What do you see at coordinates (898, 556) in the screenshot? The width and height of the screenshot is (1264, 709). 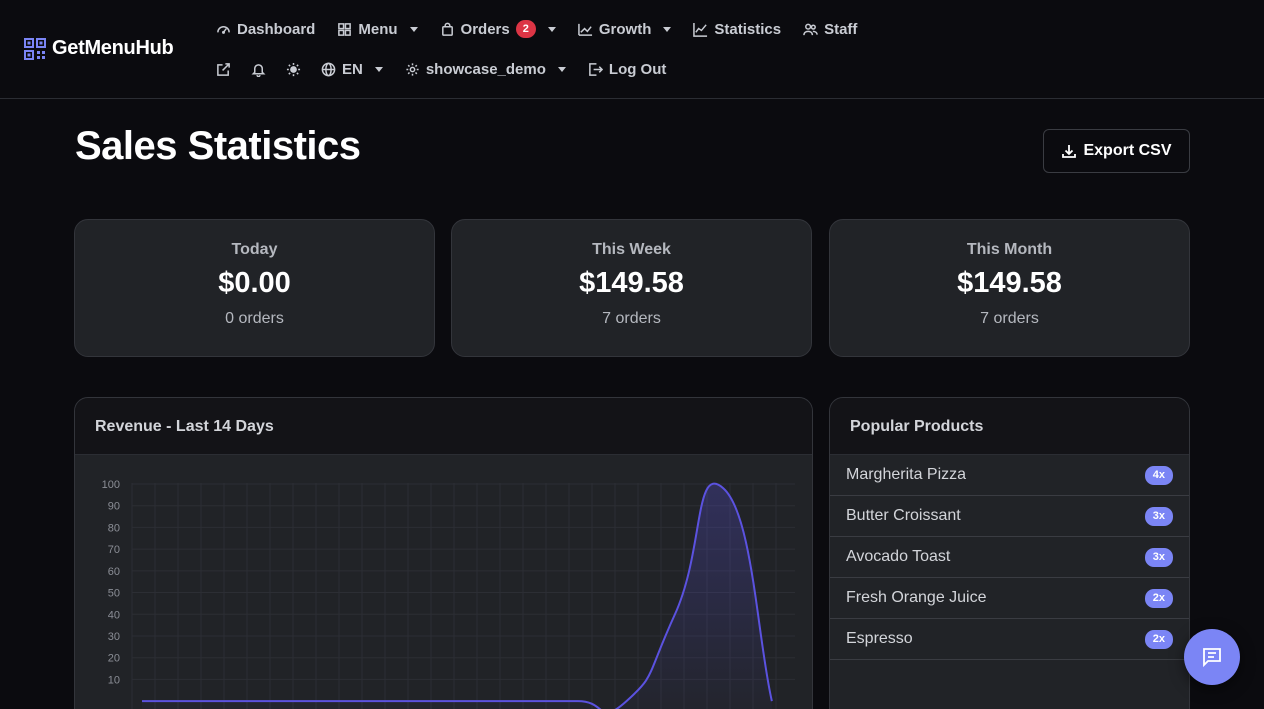 I see `product-name: Avocado Toast` at bounding box center [898, 556].